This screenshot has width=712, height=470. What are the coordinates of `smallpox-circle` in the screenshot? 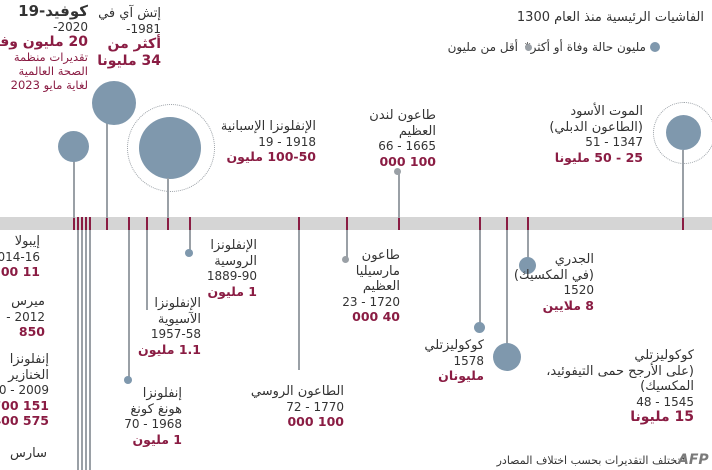 It's located at (527, 265).